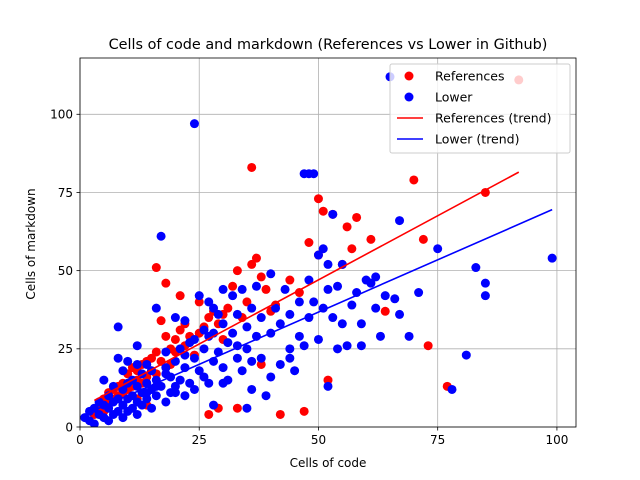 The image size is (640, 480). Describe the element at coordinates (477, 139) in the screenshot. I see `legend-label: Lower (trend)` at that location.